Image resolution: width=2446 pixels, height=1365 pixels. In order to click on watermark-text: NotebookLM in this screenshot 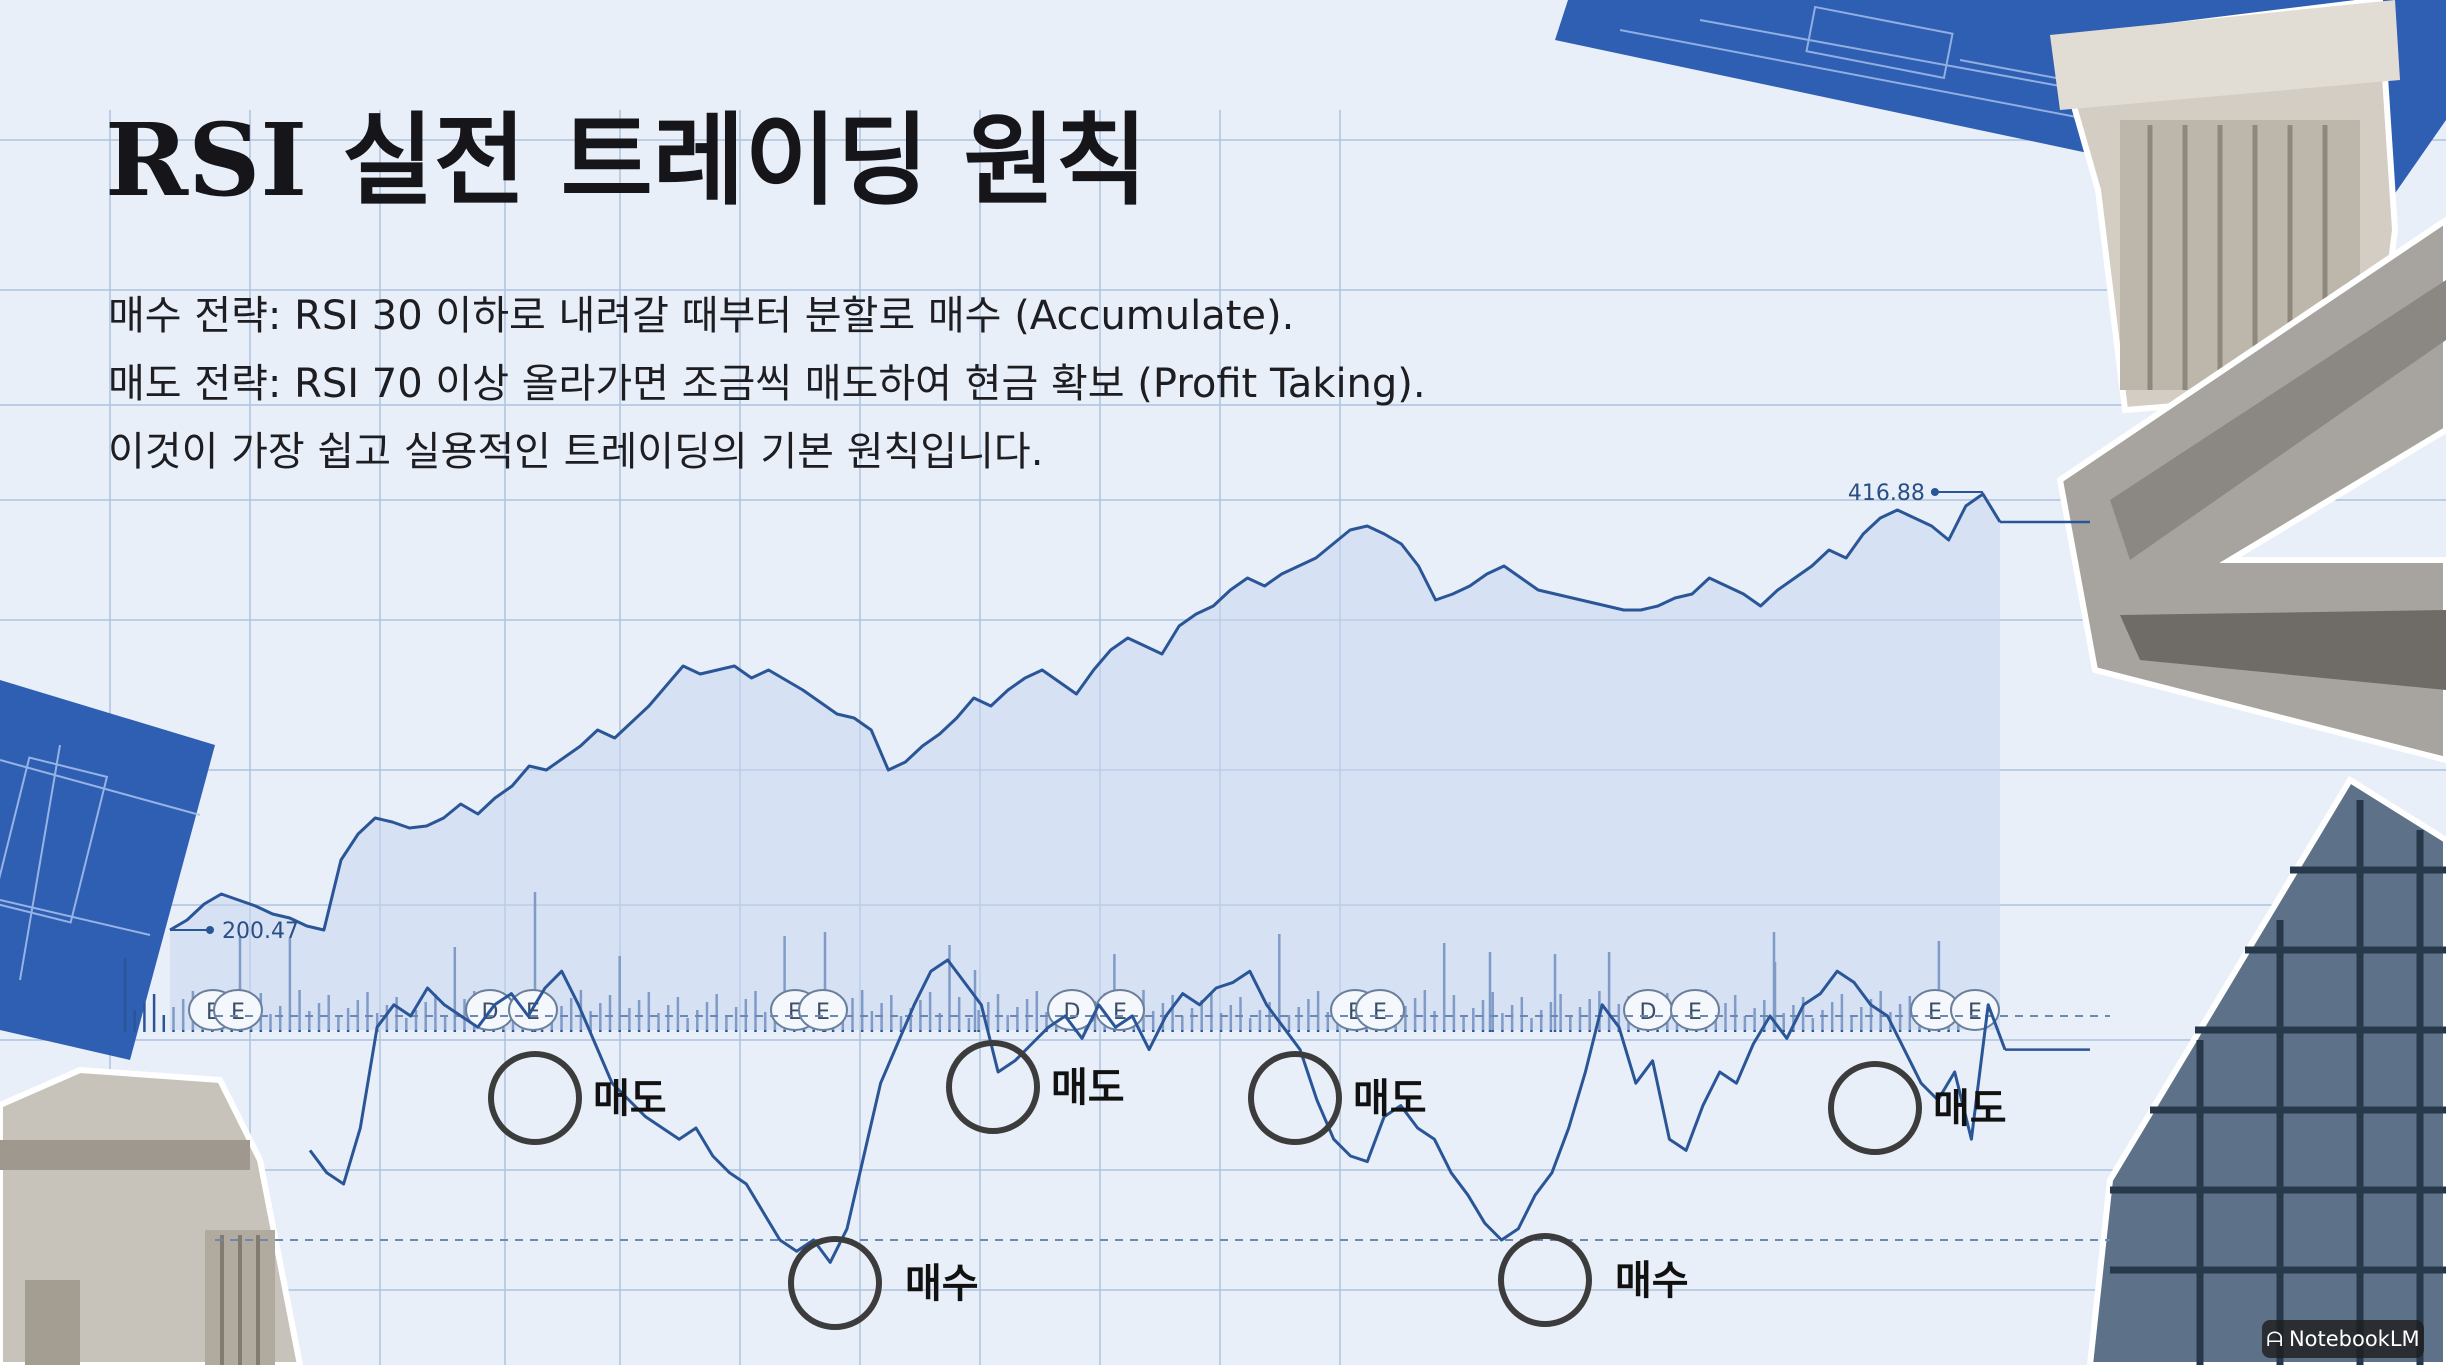, I will do `click(2354, 1339)`.